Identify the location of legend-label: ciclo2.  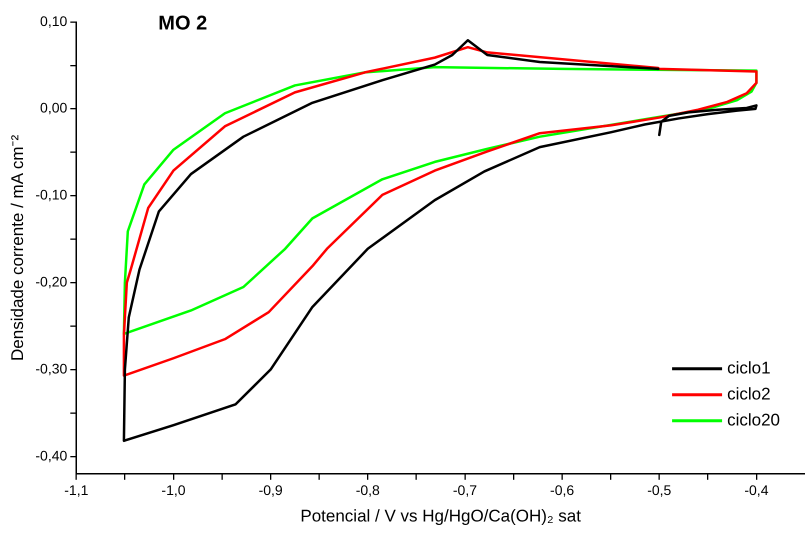
(749, 394).